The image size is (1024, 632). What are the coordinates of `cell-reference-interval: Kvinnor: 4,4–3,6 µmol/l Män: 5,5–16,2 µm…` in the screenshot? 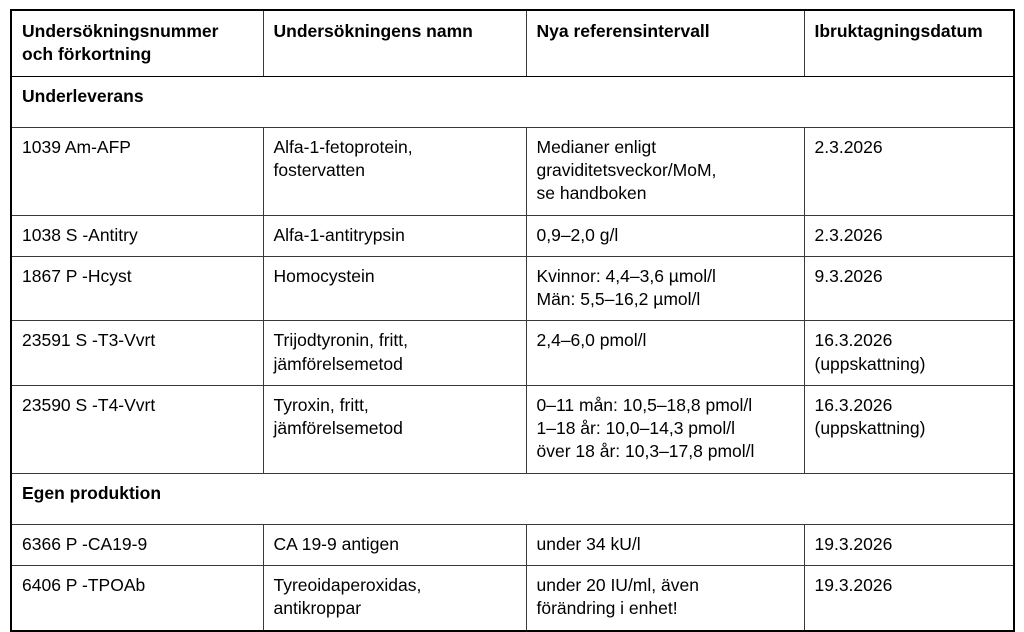 It's located at (665, 288).